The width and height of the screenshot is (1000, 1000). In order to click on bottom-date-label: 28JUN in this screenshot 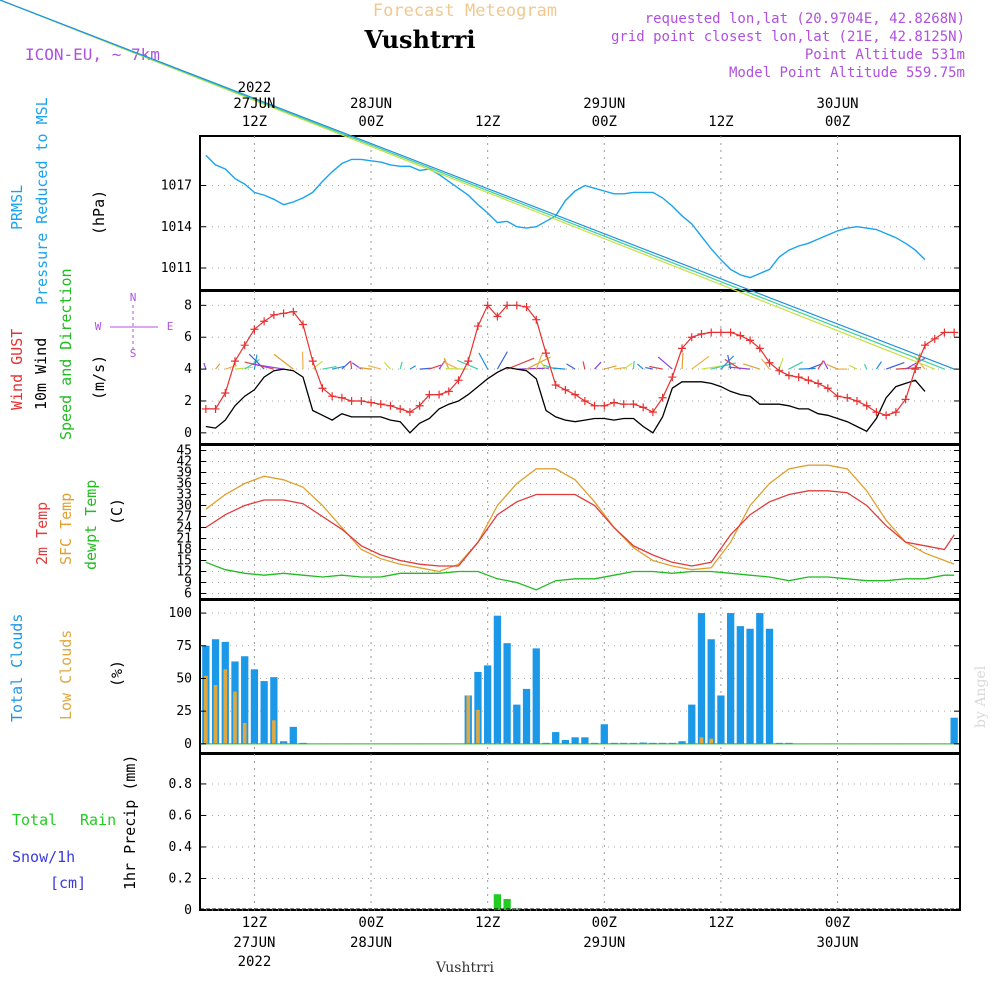, I will do `click(371, 943)`.